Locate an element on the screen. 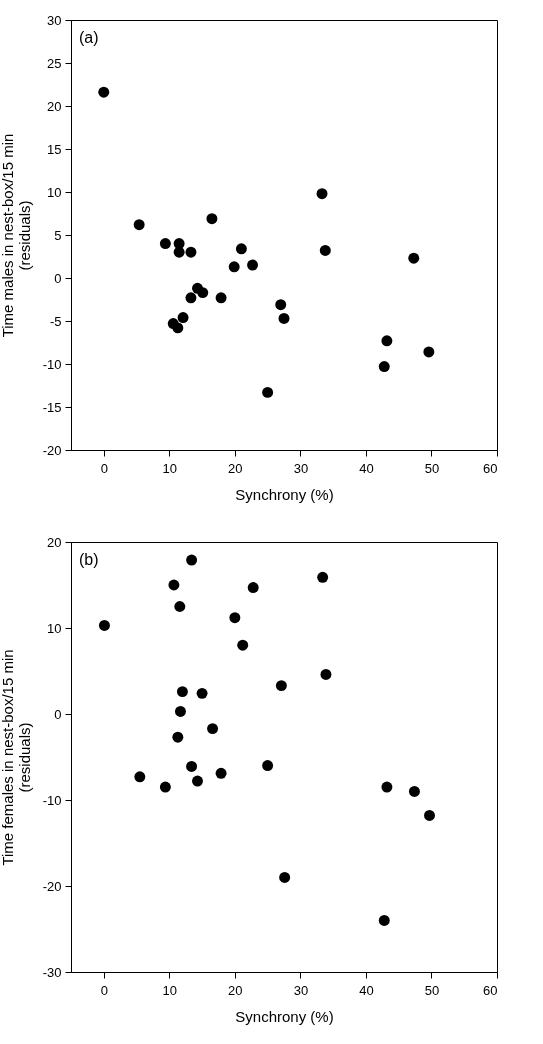 The width and height of the screenshot is (543, 1044). y-tick-label: -15 is located at coordinates (52, 407).